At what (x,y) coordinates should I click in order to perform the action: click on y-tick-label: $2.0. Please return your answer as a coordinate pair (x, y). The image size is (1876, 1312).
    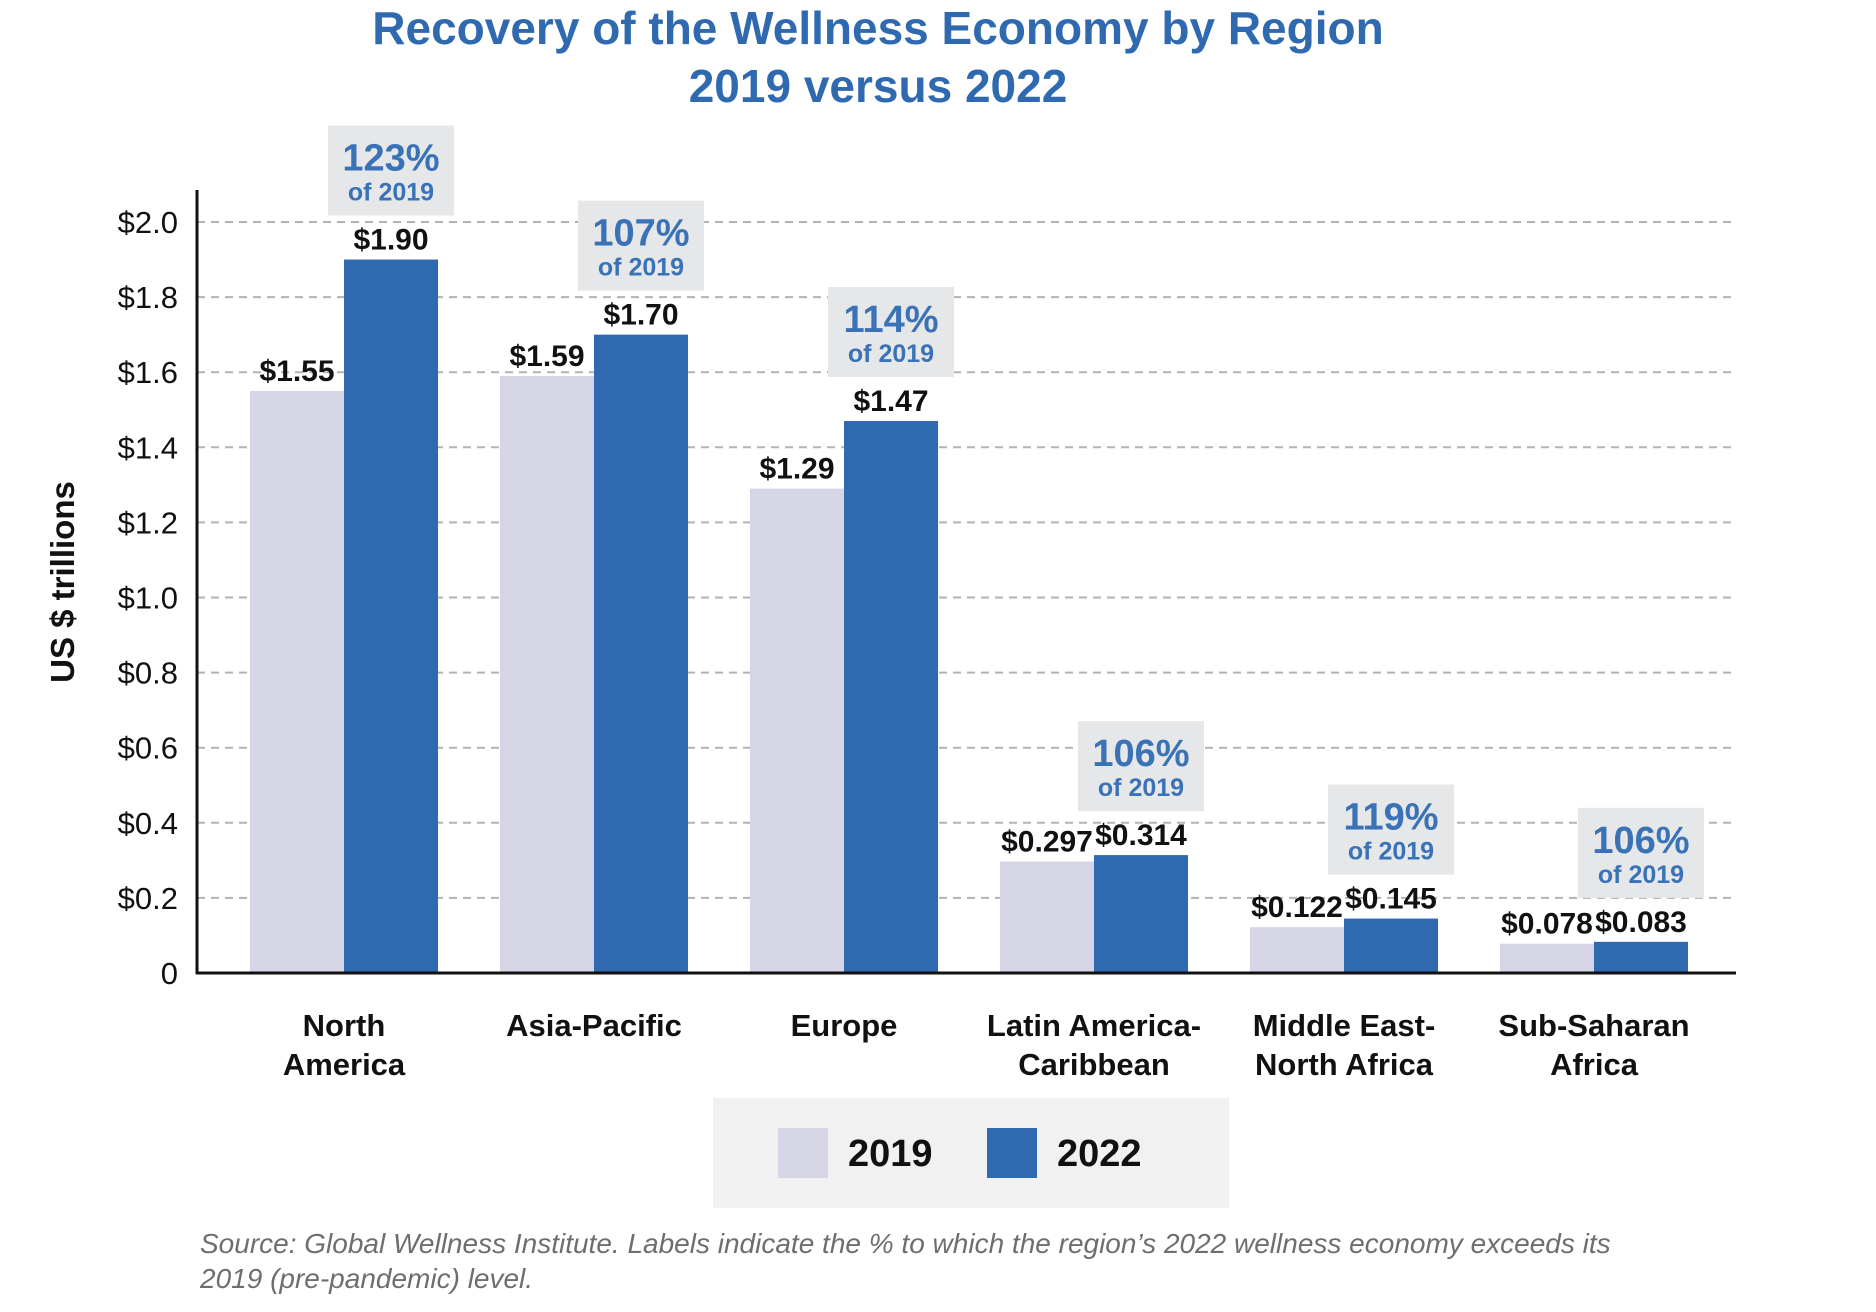
    Looking at the image, I should click on (148, 222).